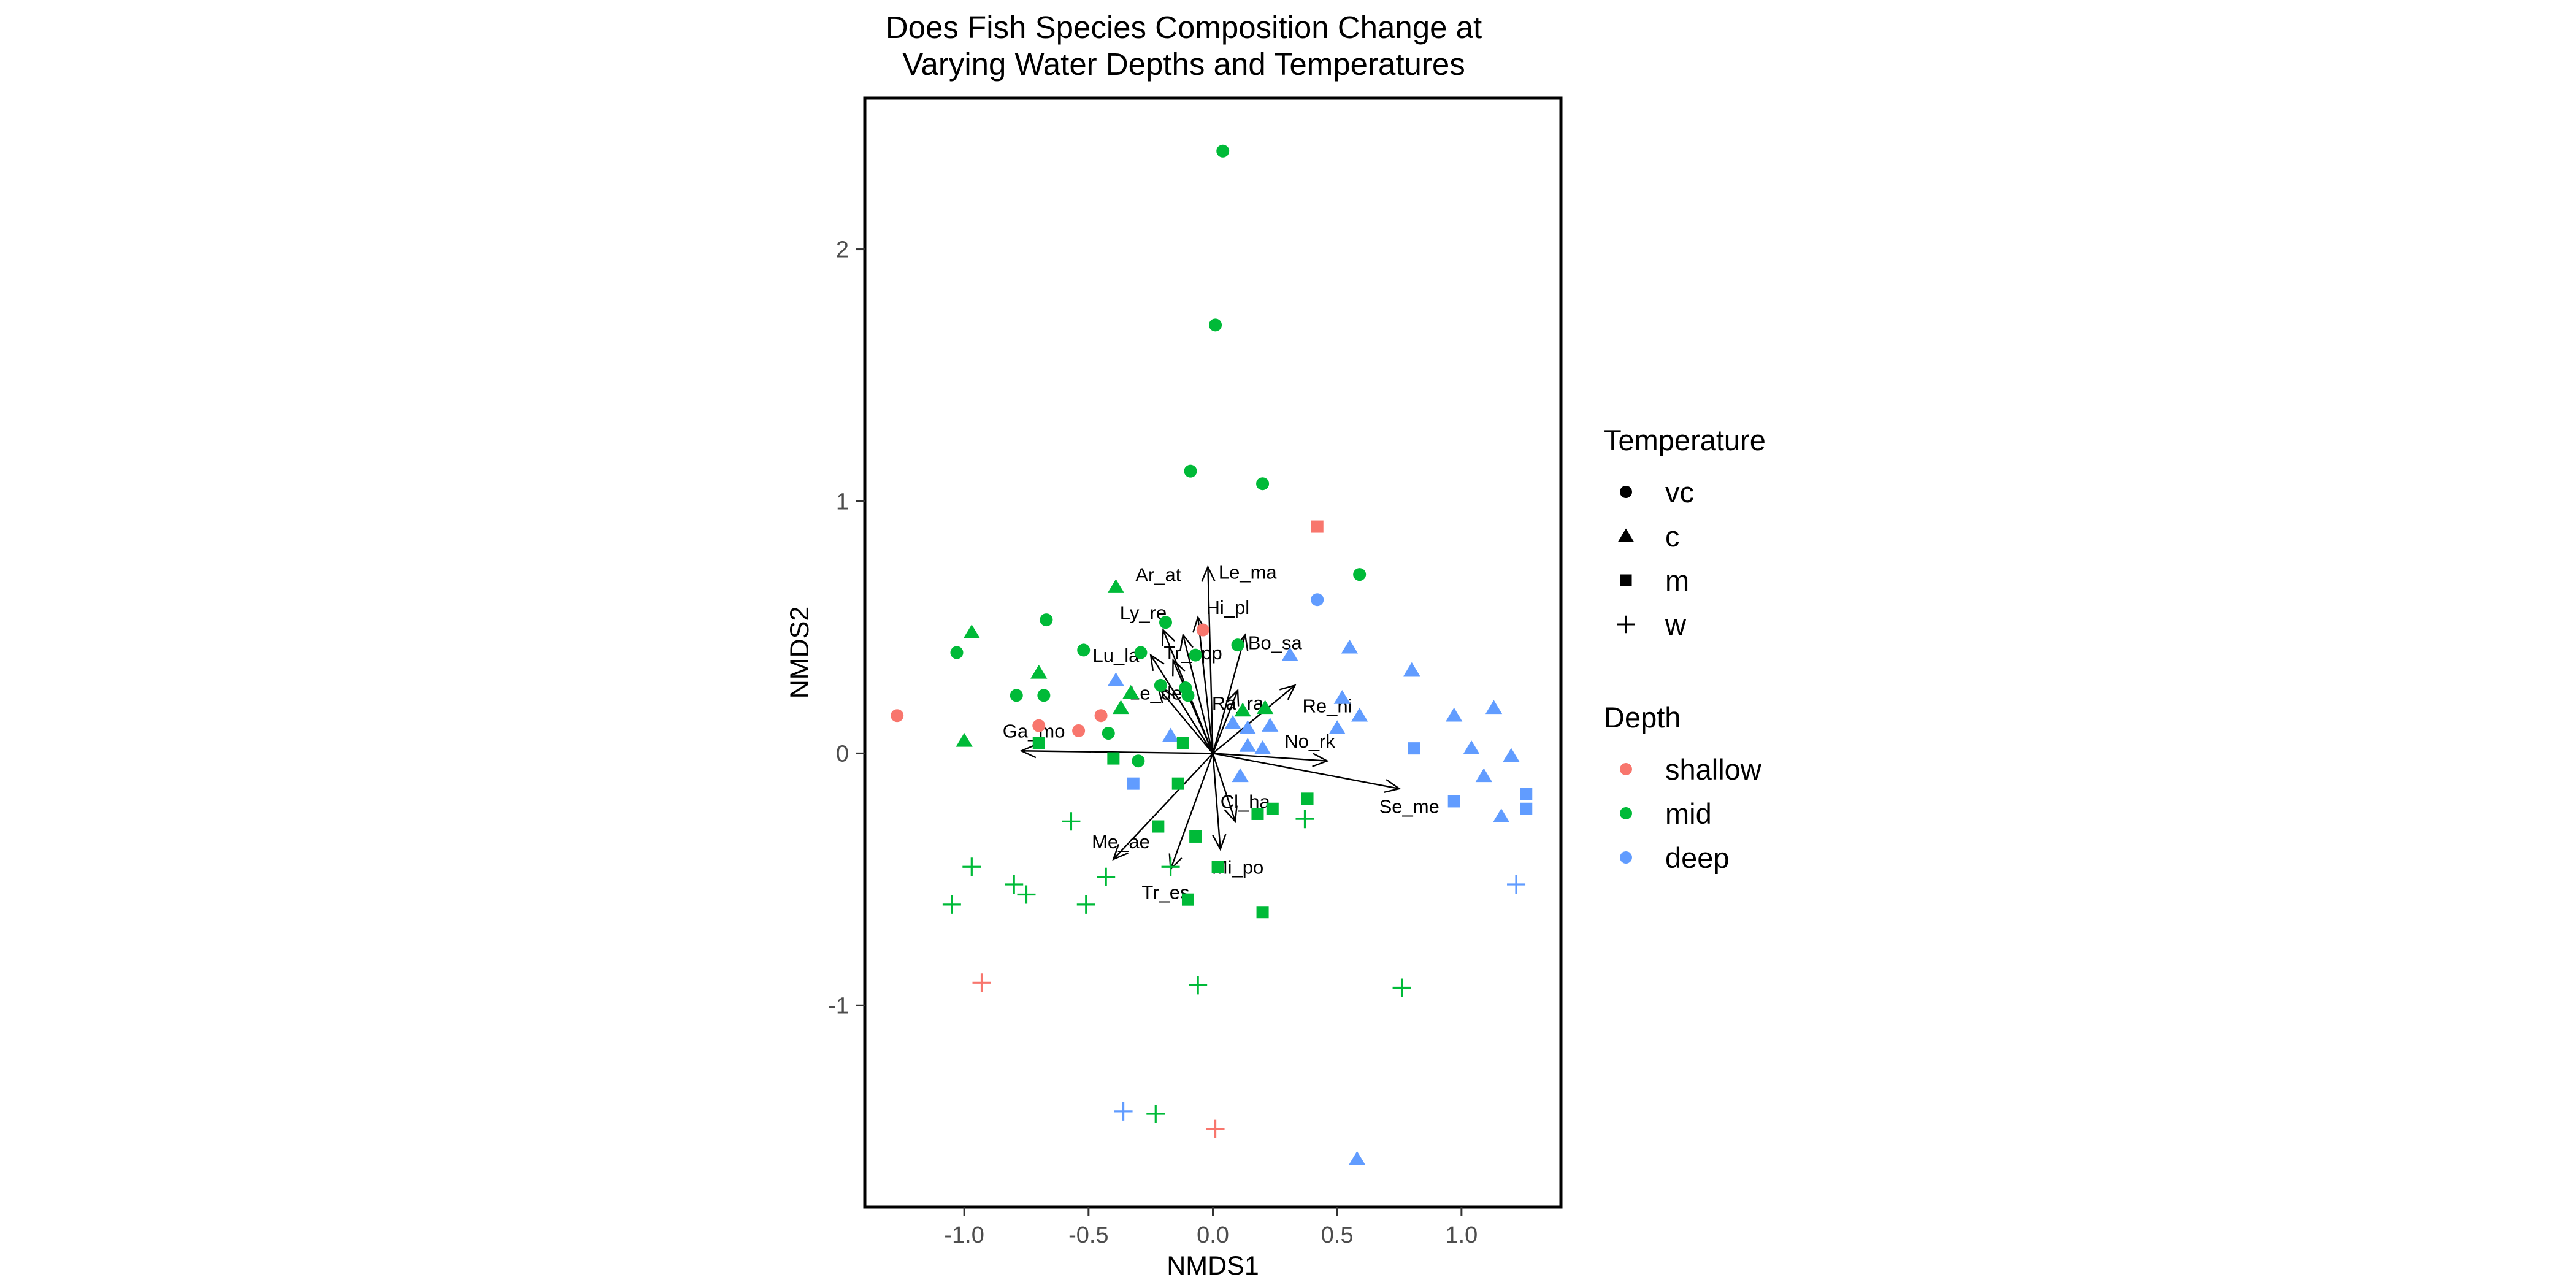 This screenshot has height=1288, width=2576. What do you see at coordinates (842, 250) in the screenshot?
I see `y-tick-label: 2` at bounding box center [842, 250].